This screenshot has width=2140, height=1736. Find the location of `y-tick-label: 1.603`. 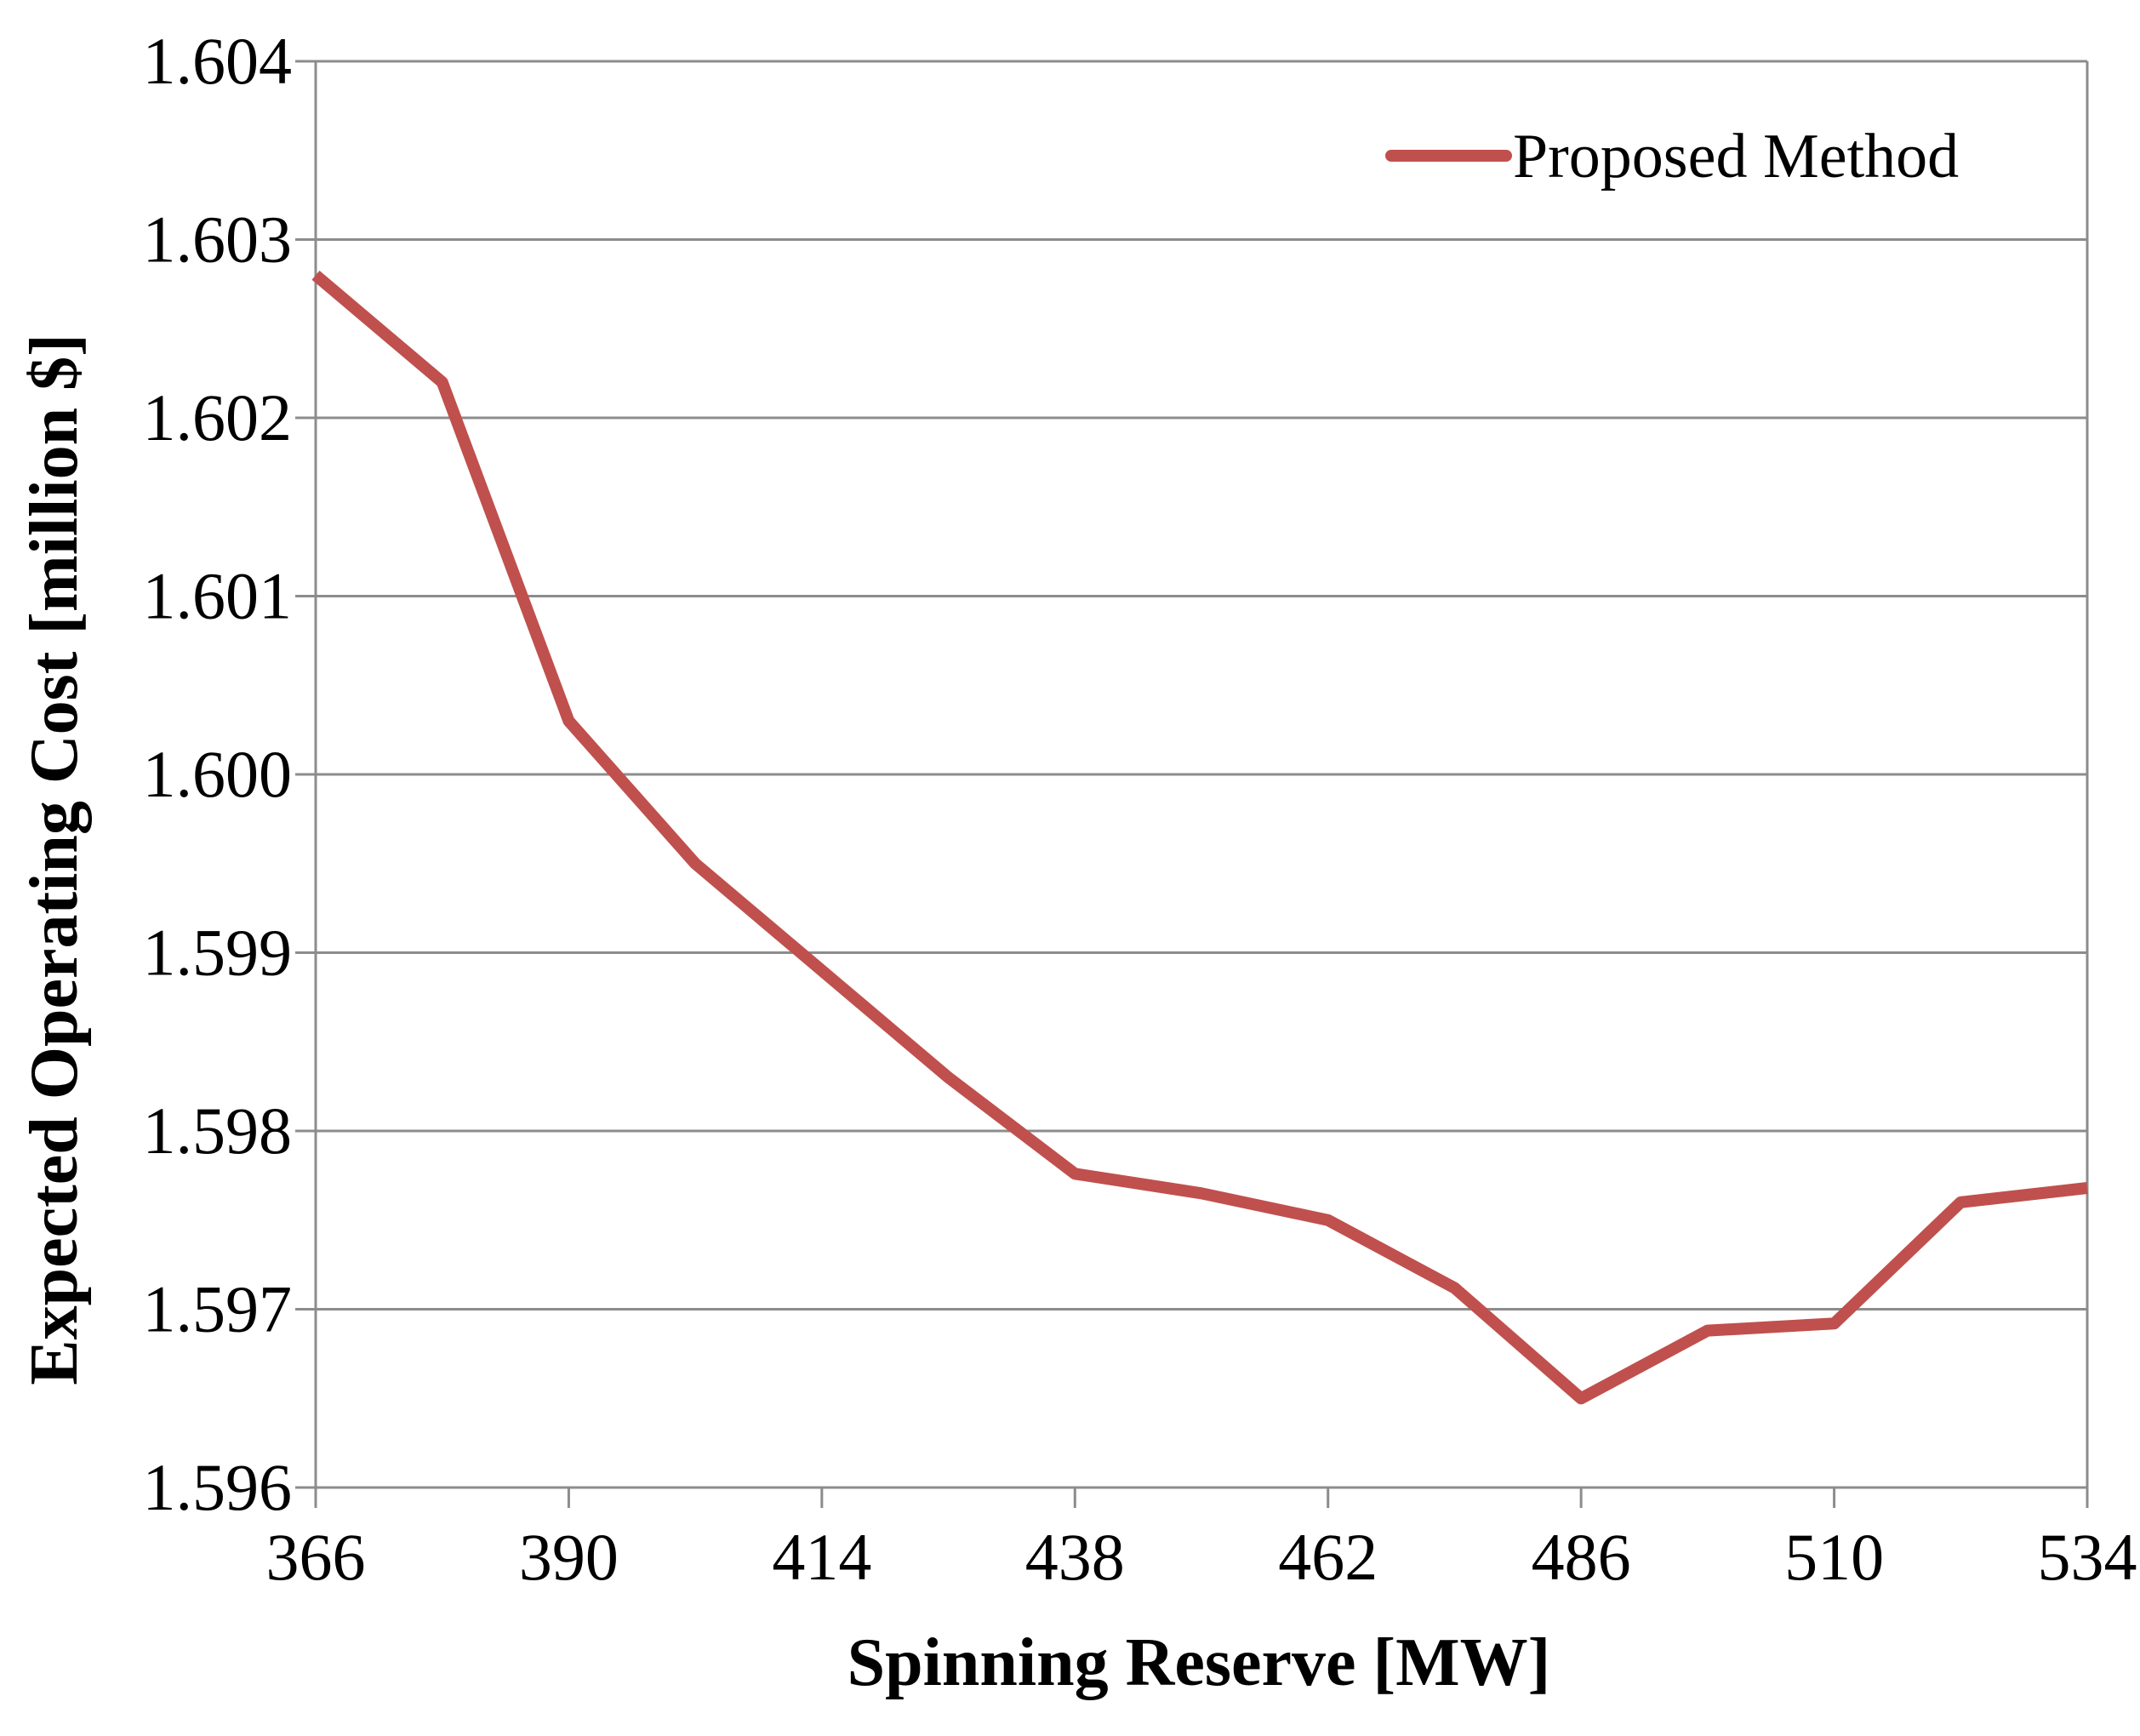

y-tick-label: 1.603 is located at coordinates (218, 240).